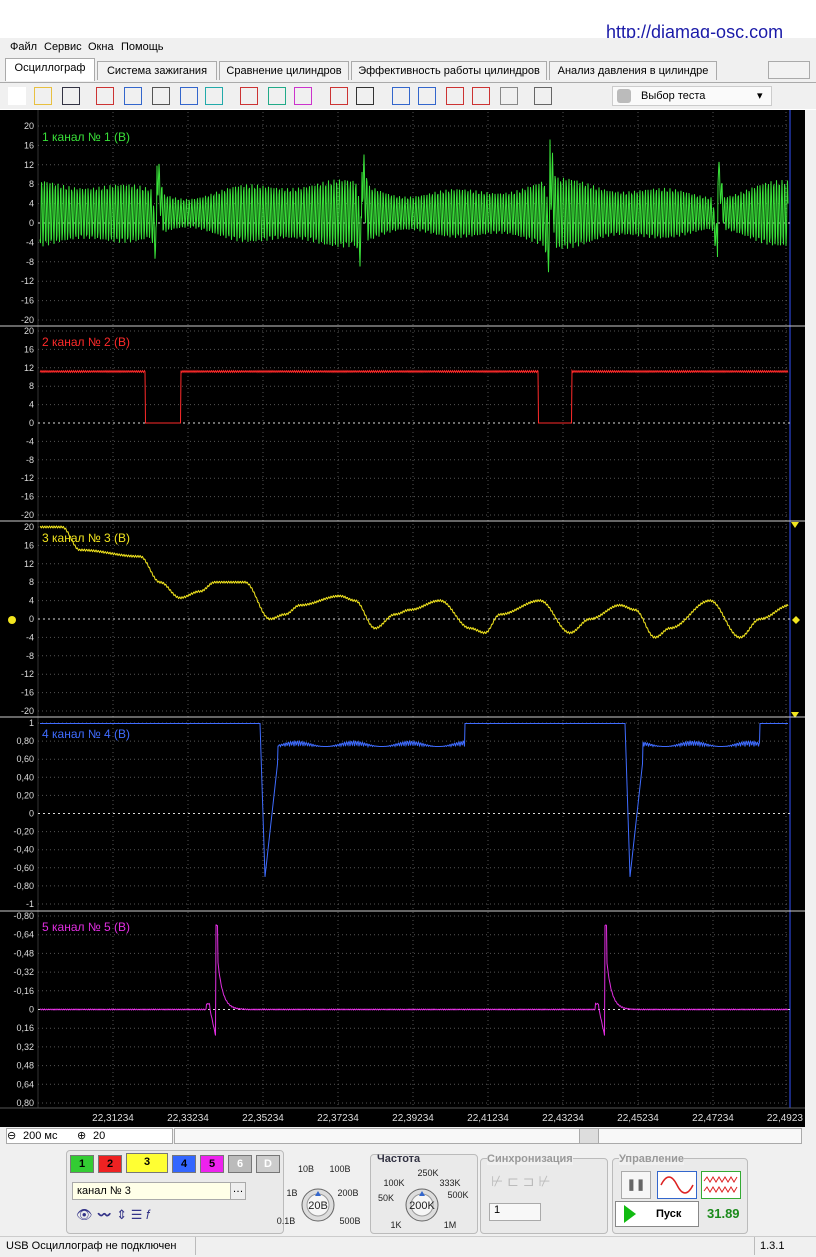 Image resolution: width=816 pixels, height=1257 pixels. What do you see at coordinates (723, 1213) in the screenshot?
I see `reading: 31.89` at bounding box center [723, 1213].